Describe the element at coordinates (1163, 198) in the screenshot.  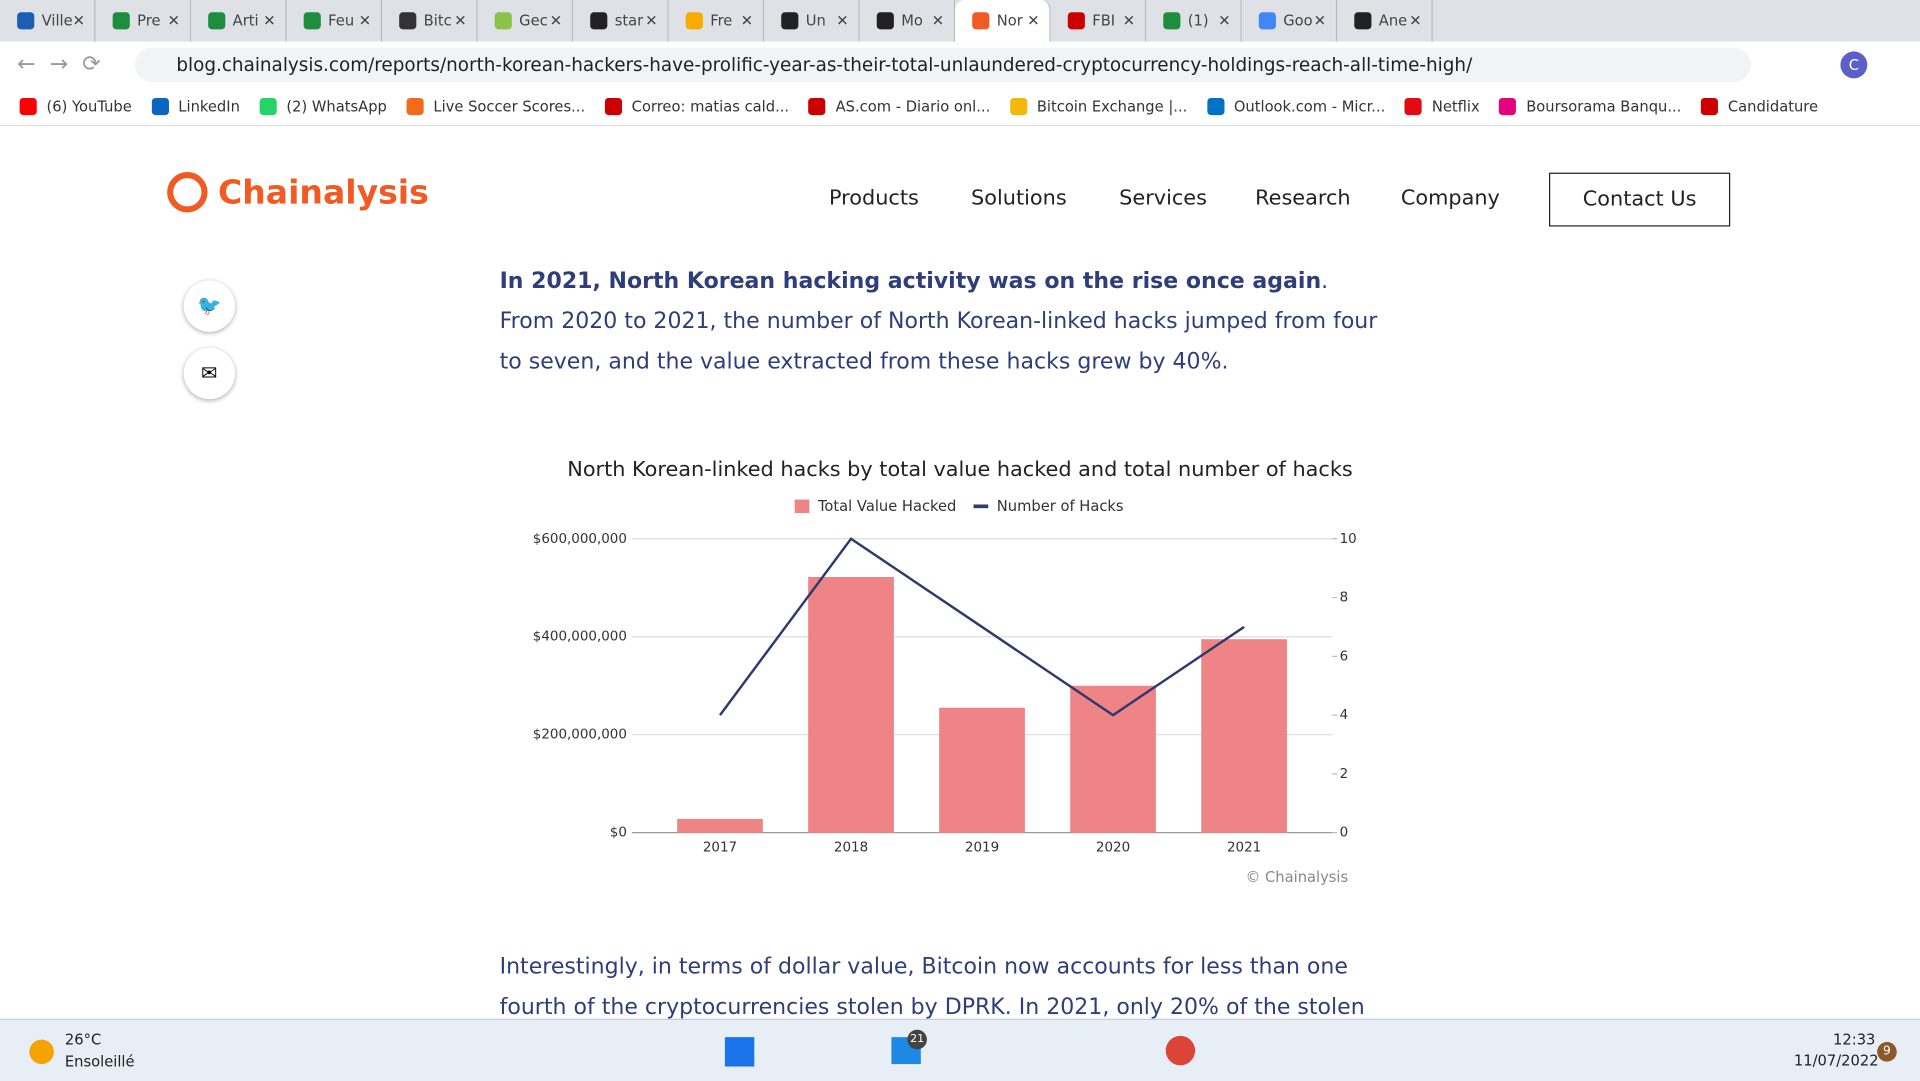
I see `nav-link: Services` at that location.